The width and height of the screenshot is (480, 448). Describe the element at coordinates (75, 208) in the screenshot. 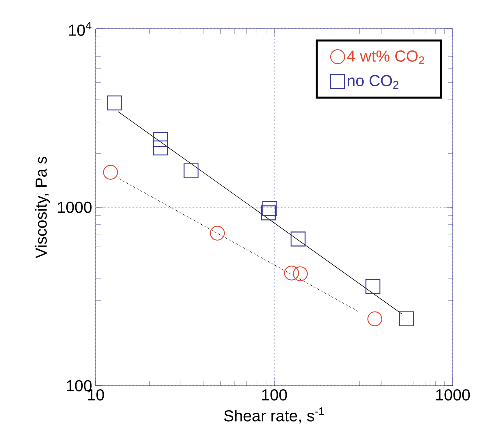

I see `y-tick-label: 1000` at that location.